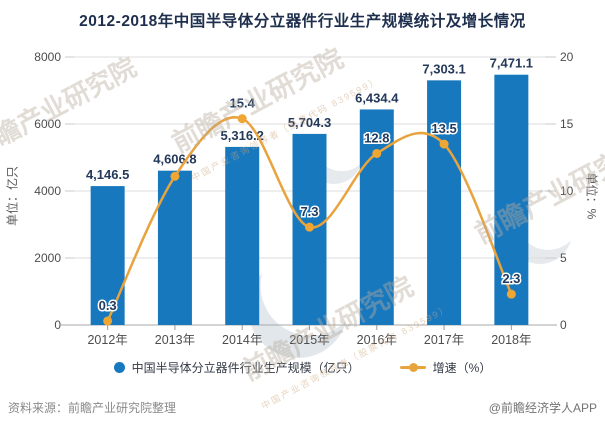  What do you see at coordinates (243, 103) in the screenshot?
I see `line-value-label: 15.4` at bounding box center [243, 103].